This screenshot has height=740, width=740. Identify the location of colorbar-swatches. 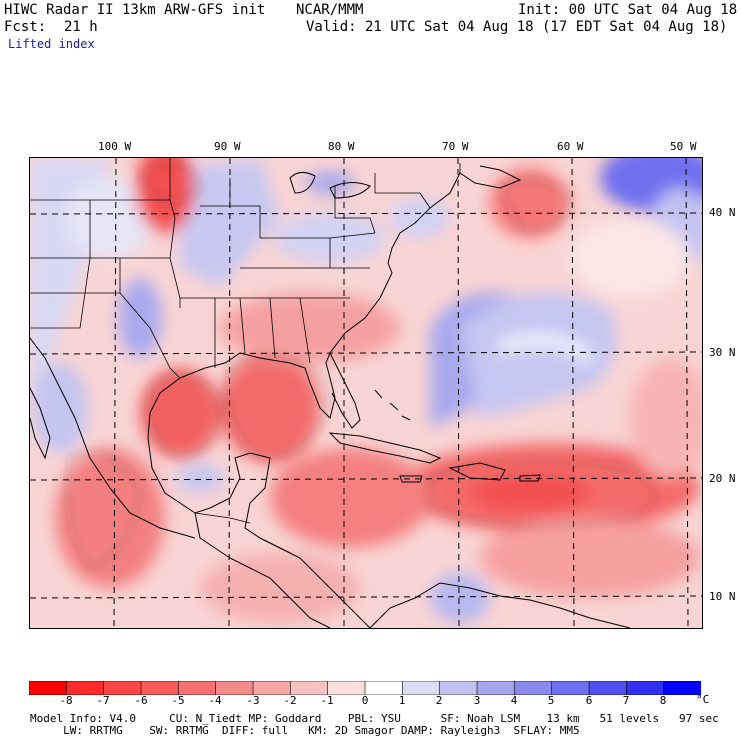
(365, 688).